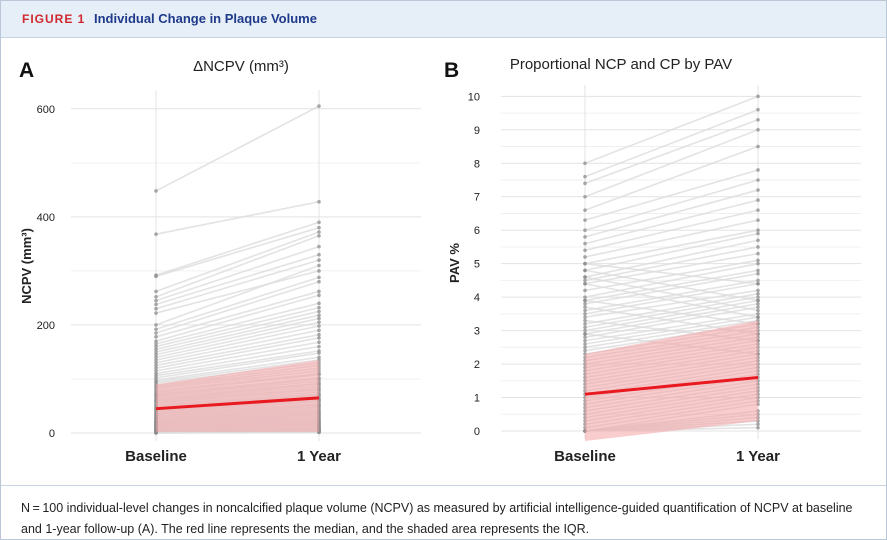 The width and height of the screenshot is (887, 540). Describe the element at coordinates (477, 231) in the screenshot. I see `panel-b-y-tick-label: 6` at that location.